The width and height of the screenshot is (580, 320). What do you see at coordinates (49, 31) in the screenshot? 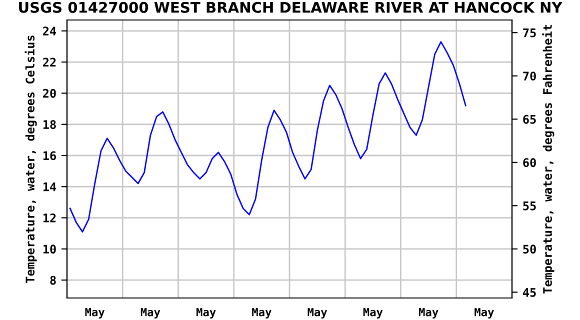
I see `y-tick-label: 24` at bounding box center [49, 31].